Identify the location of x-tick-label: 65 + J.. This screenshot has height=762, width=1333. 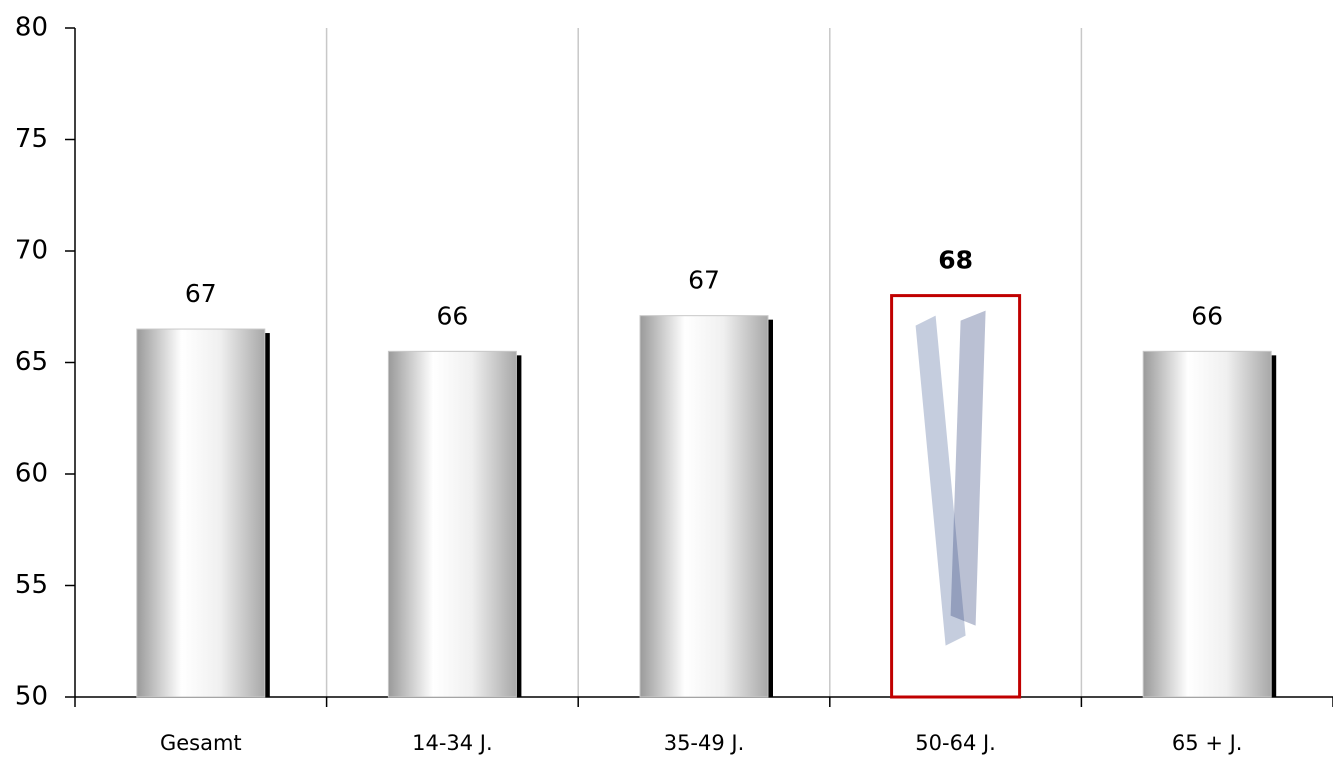
(1207, 743).